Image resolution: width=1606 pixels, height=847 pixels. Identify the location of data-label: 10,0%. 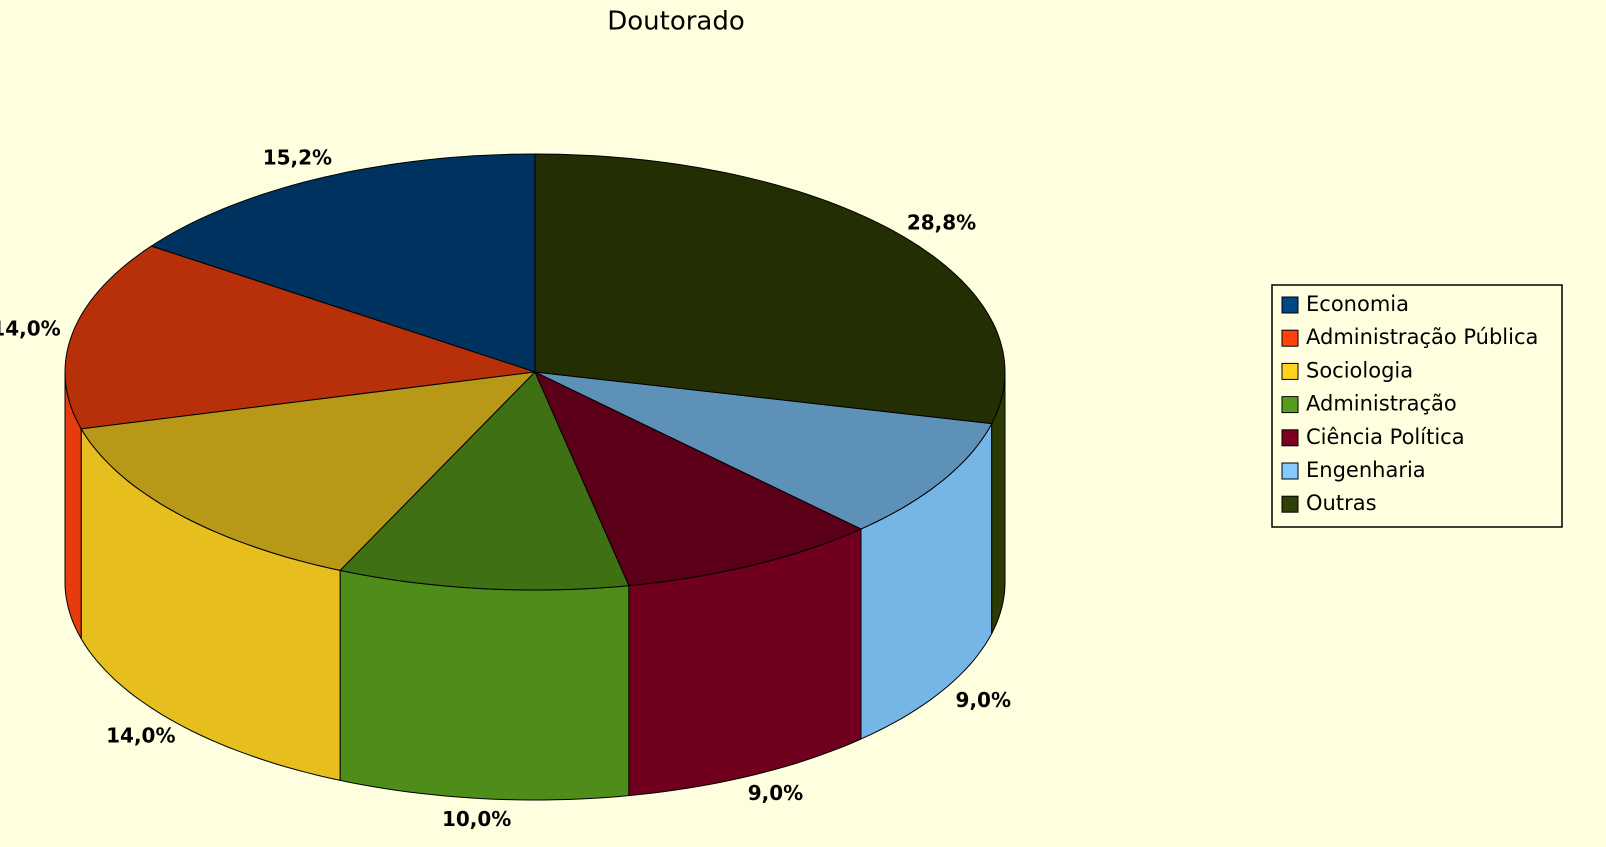
(476, 819).